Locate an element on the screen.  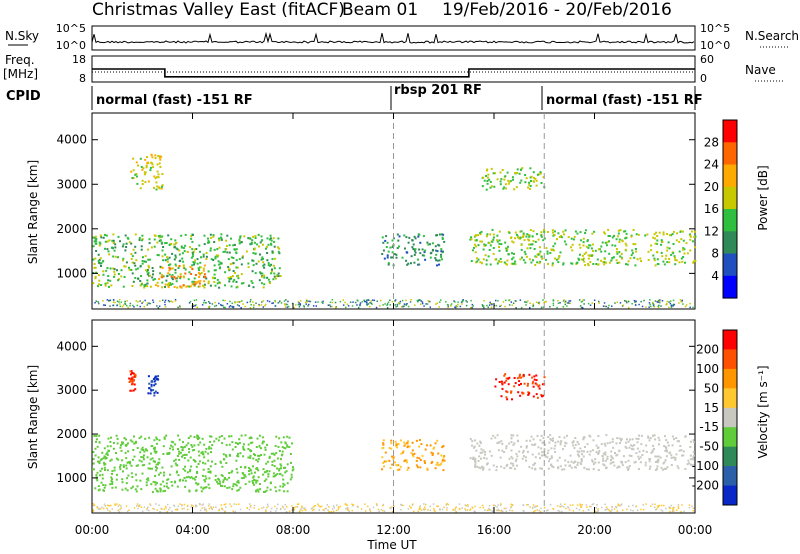
power-ytick-label-0: 4000 is located at coordinates (71, 140).